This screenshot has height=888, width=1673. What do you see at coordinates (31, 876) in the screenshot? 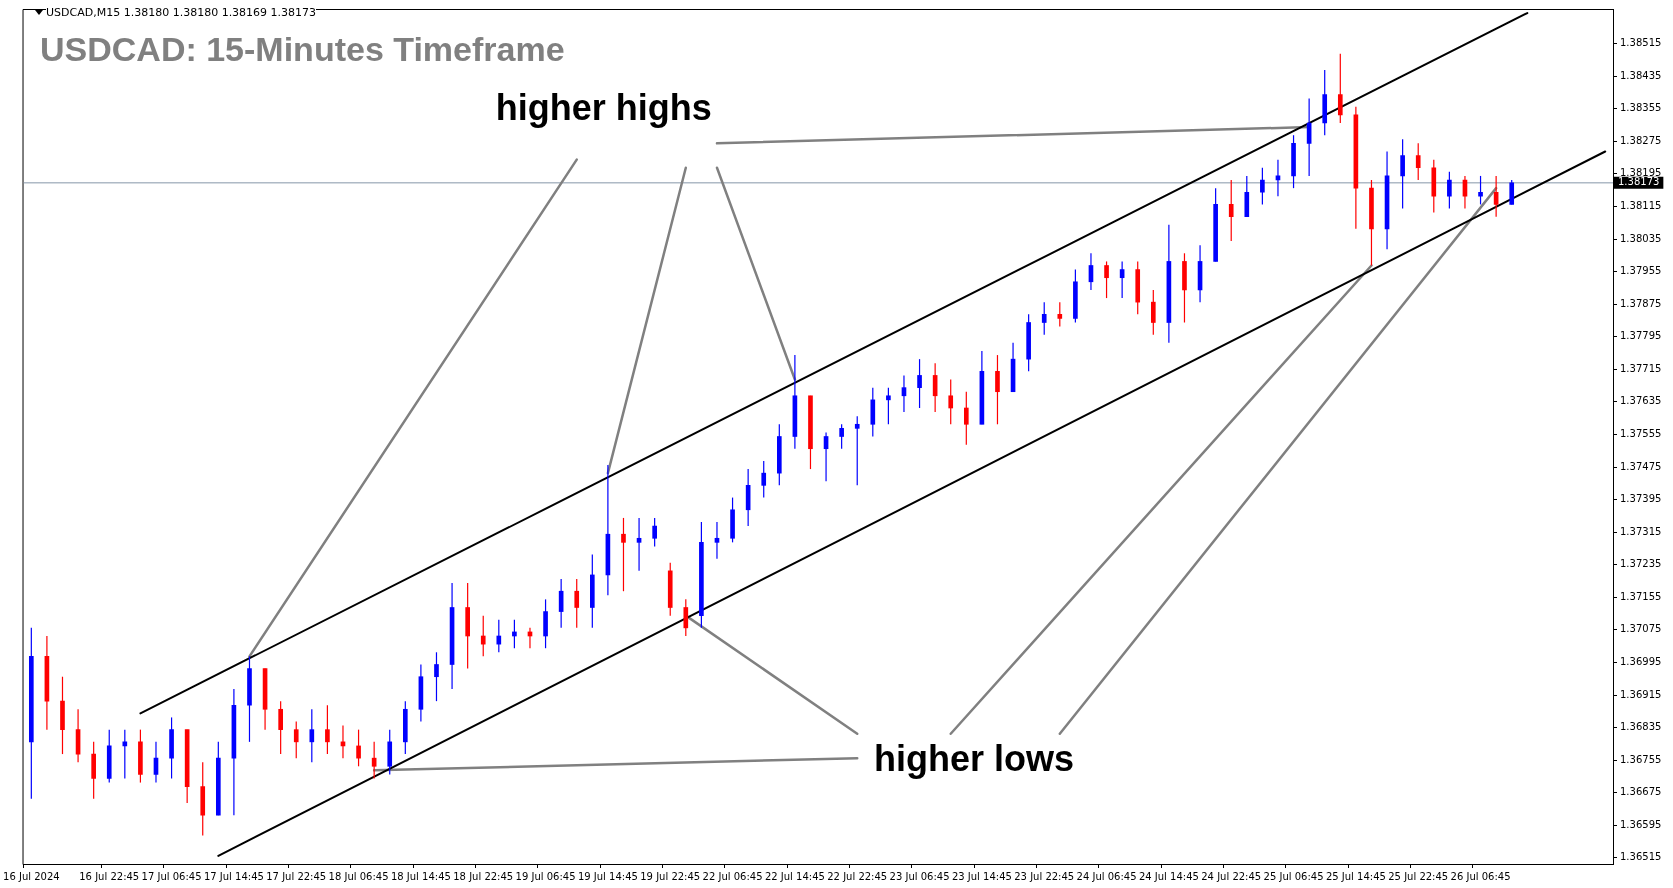
I see `x-tick-label: 16 Jul 2024` at bounding box center [31, 876].